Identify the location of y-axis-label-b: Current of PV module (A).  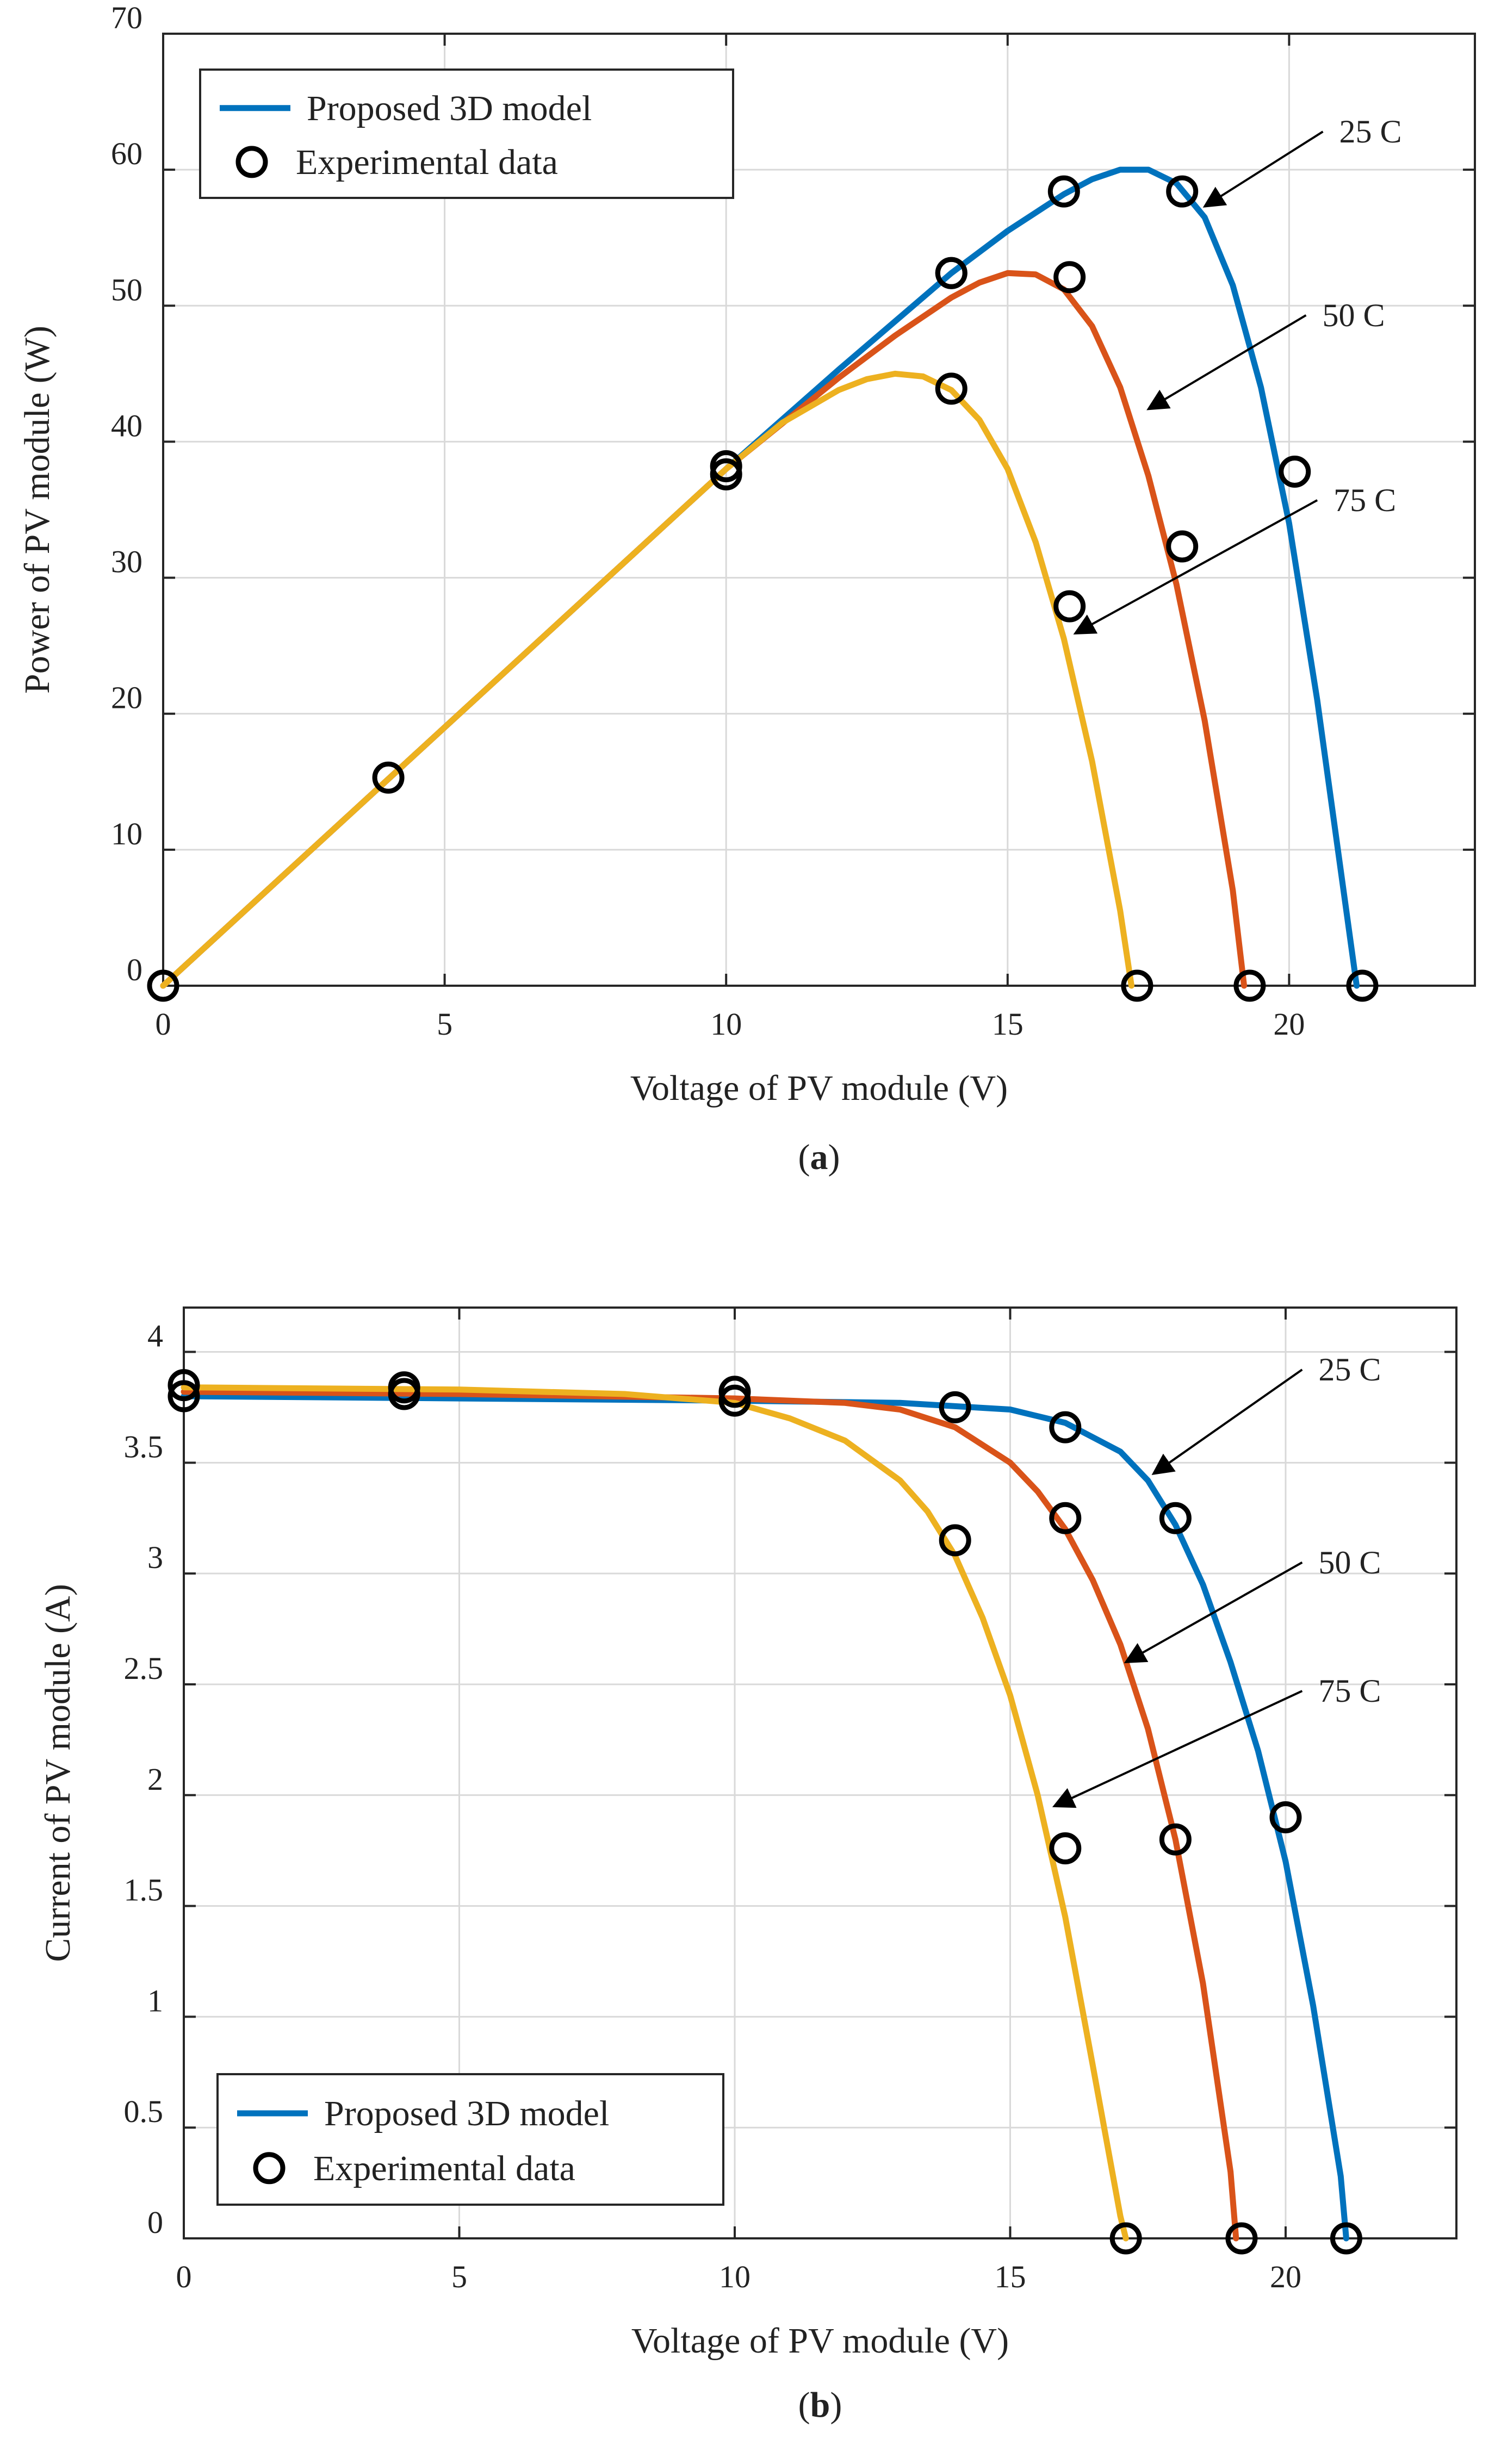
(58, 1773).